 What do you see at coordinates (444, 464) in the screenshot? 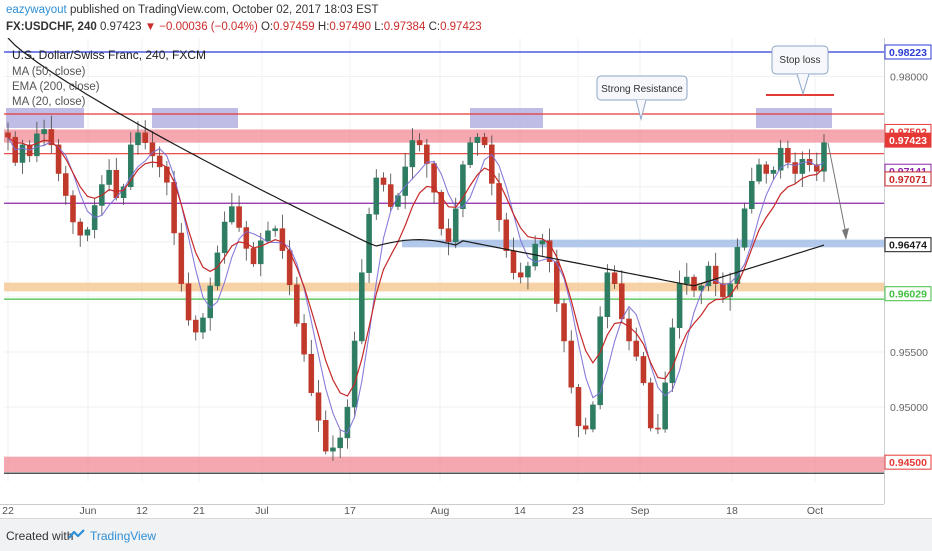
I see `zone-support` at bounding box center [444, 464].